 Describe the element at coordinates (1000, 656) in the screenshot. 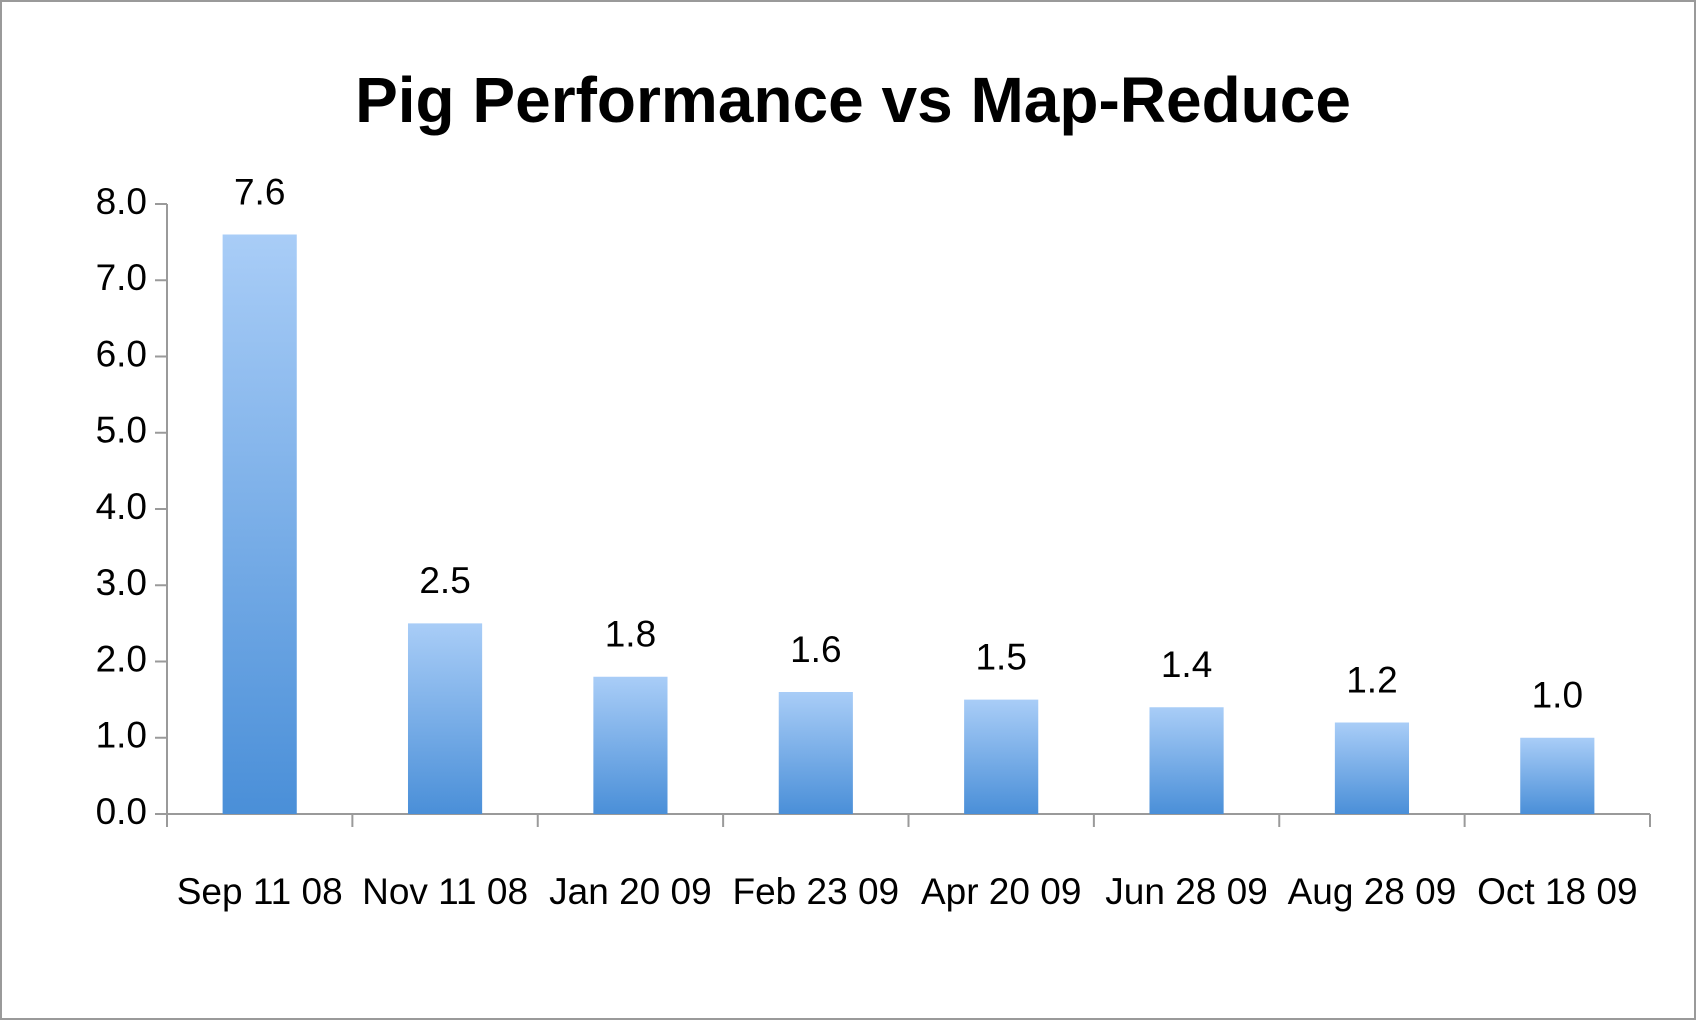

I see `data-label: 1.5` at that location.